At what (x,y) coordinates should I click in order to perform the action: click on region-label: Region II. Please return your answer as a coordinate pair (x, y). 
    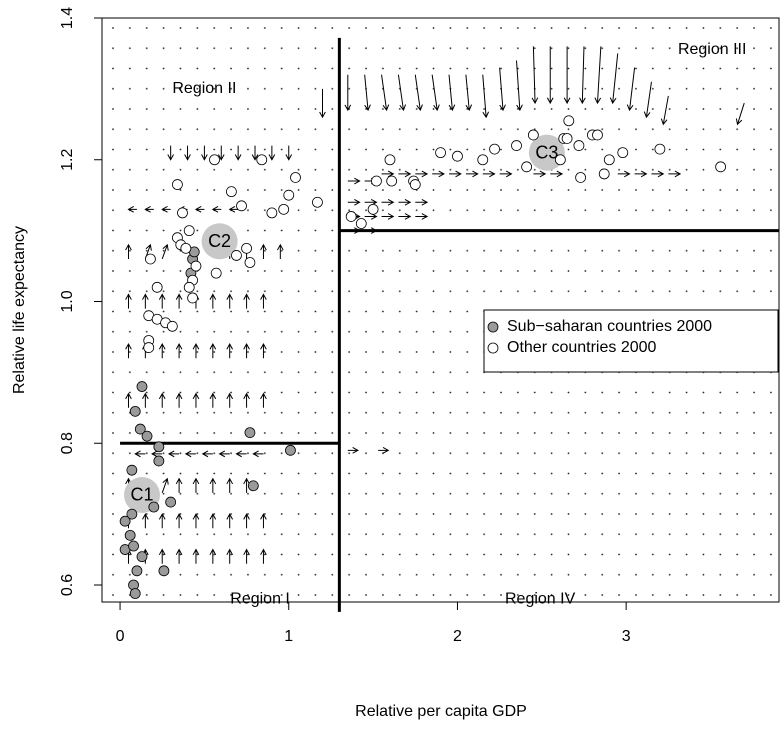
    Looking at the image, I should click on (204, 88).